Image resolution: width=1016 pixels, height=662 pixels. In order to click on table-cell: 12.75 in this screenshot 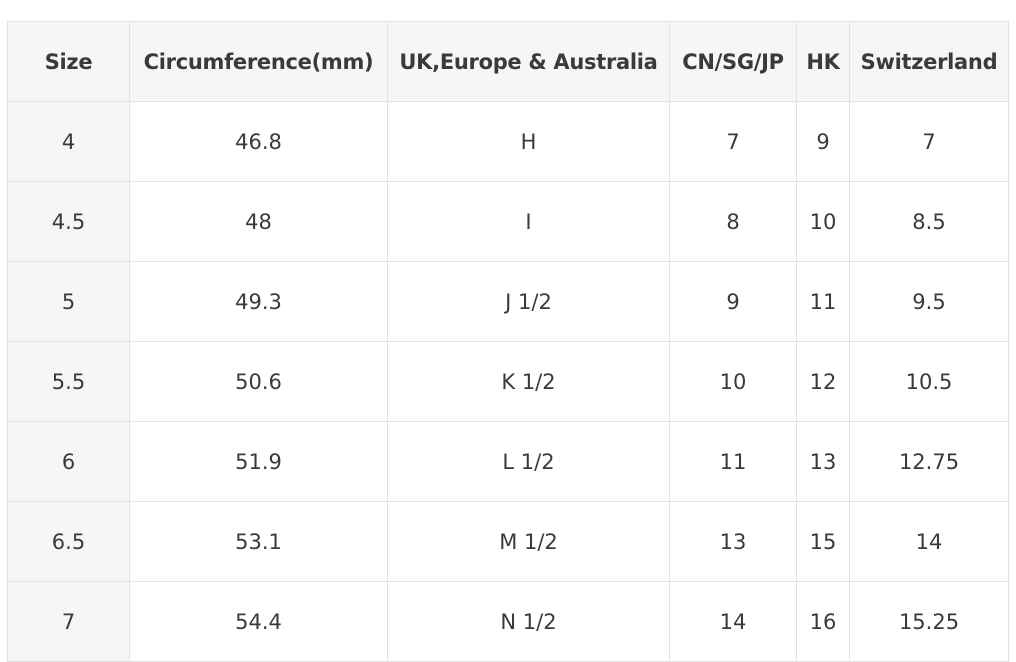, I will do `click(929, 461)`.